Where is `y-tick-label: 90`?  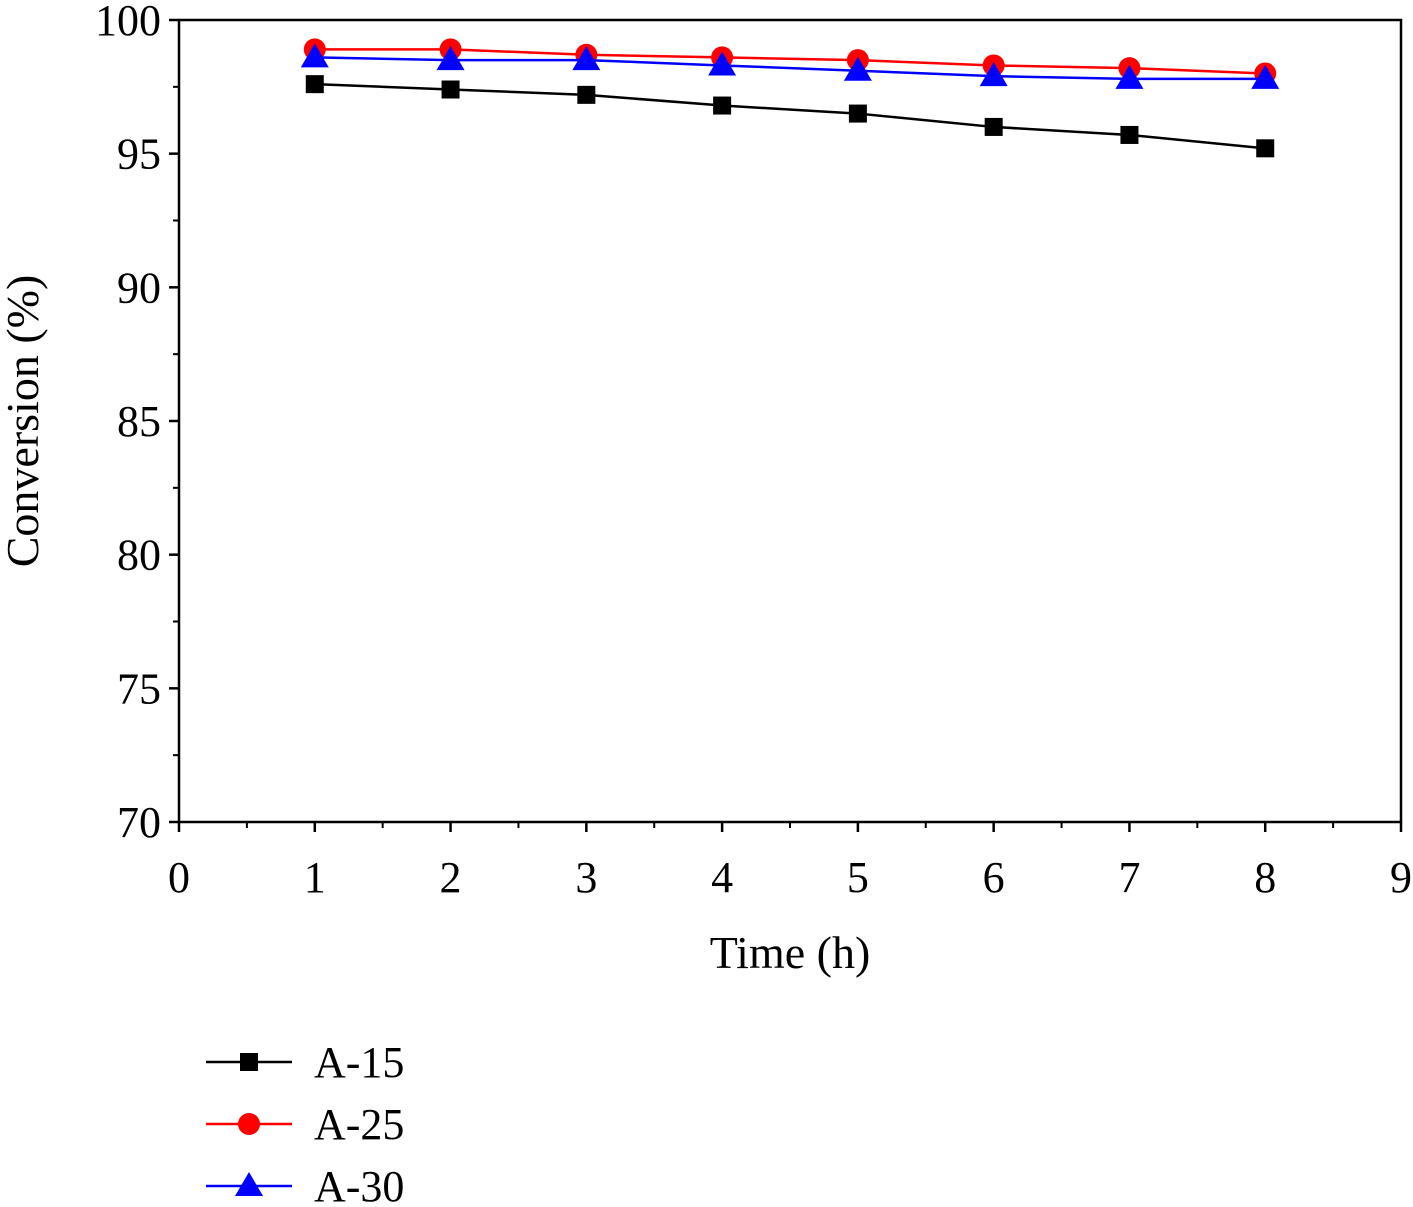 y-tick-label: 90 is located at coordinates (139, 287).